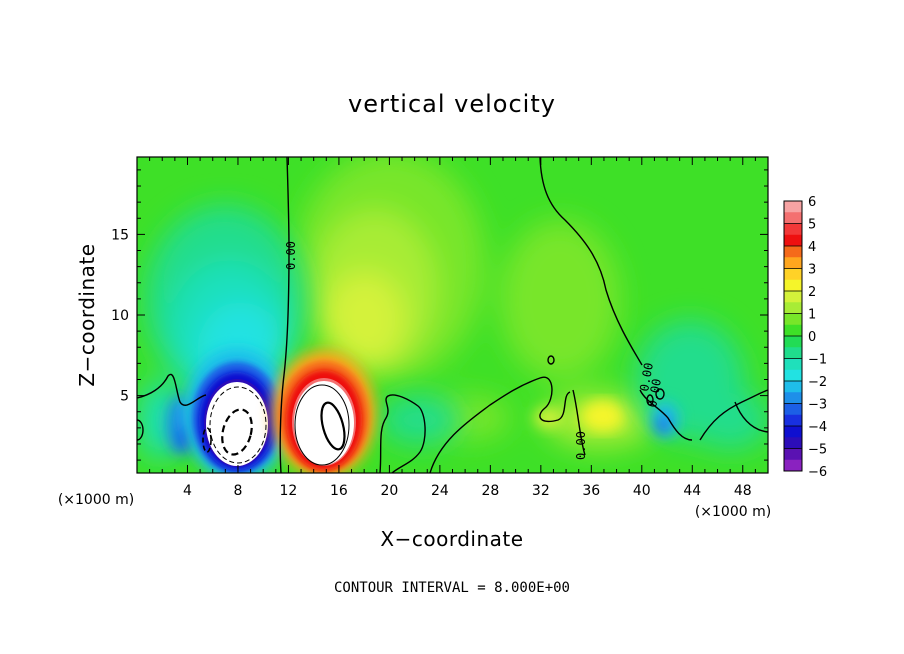  Describe the element at coordinates (451, 539) in the screenshot. I see `x-axis-title: X−coordinate` at that location.